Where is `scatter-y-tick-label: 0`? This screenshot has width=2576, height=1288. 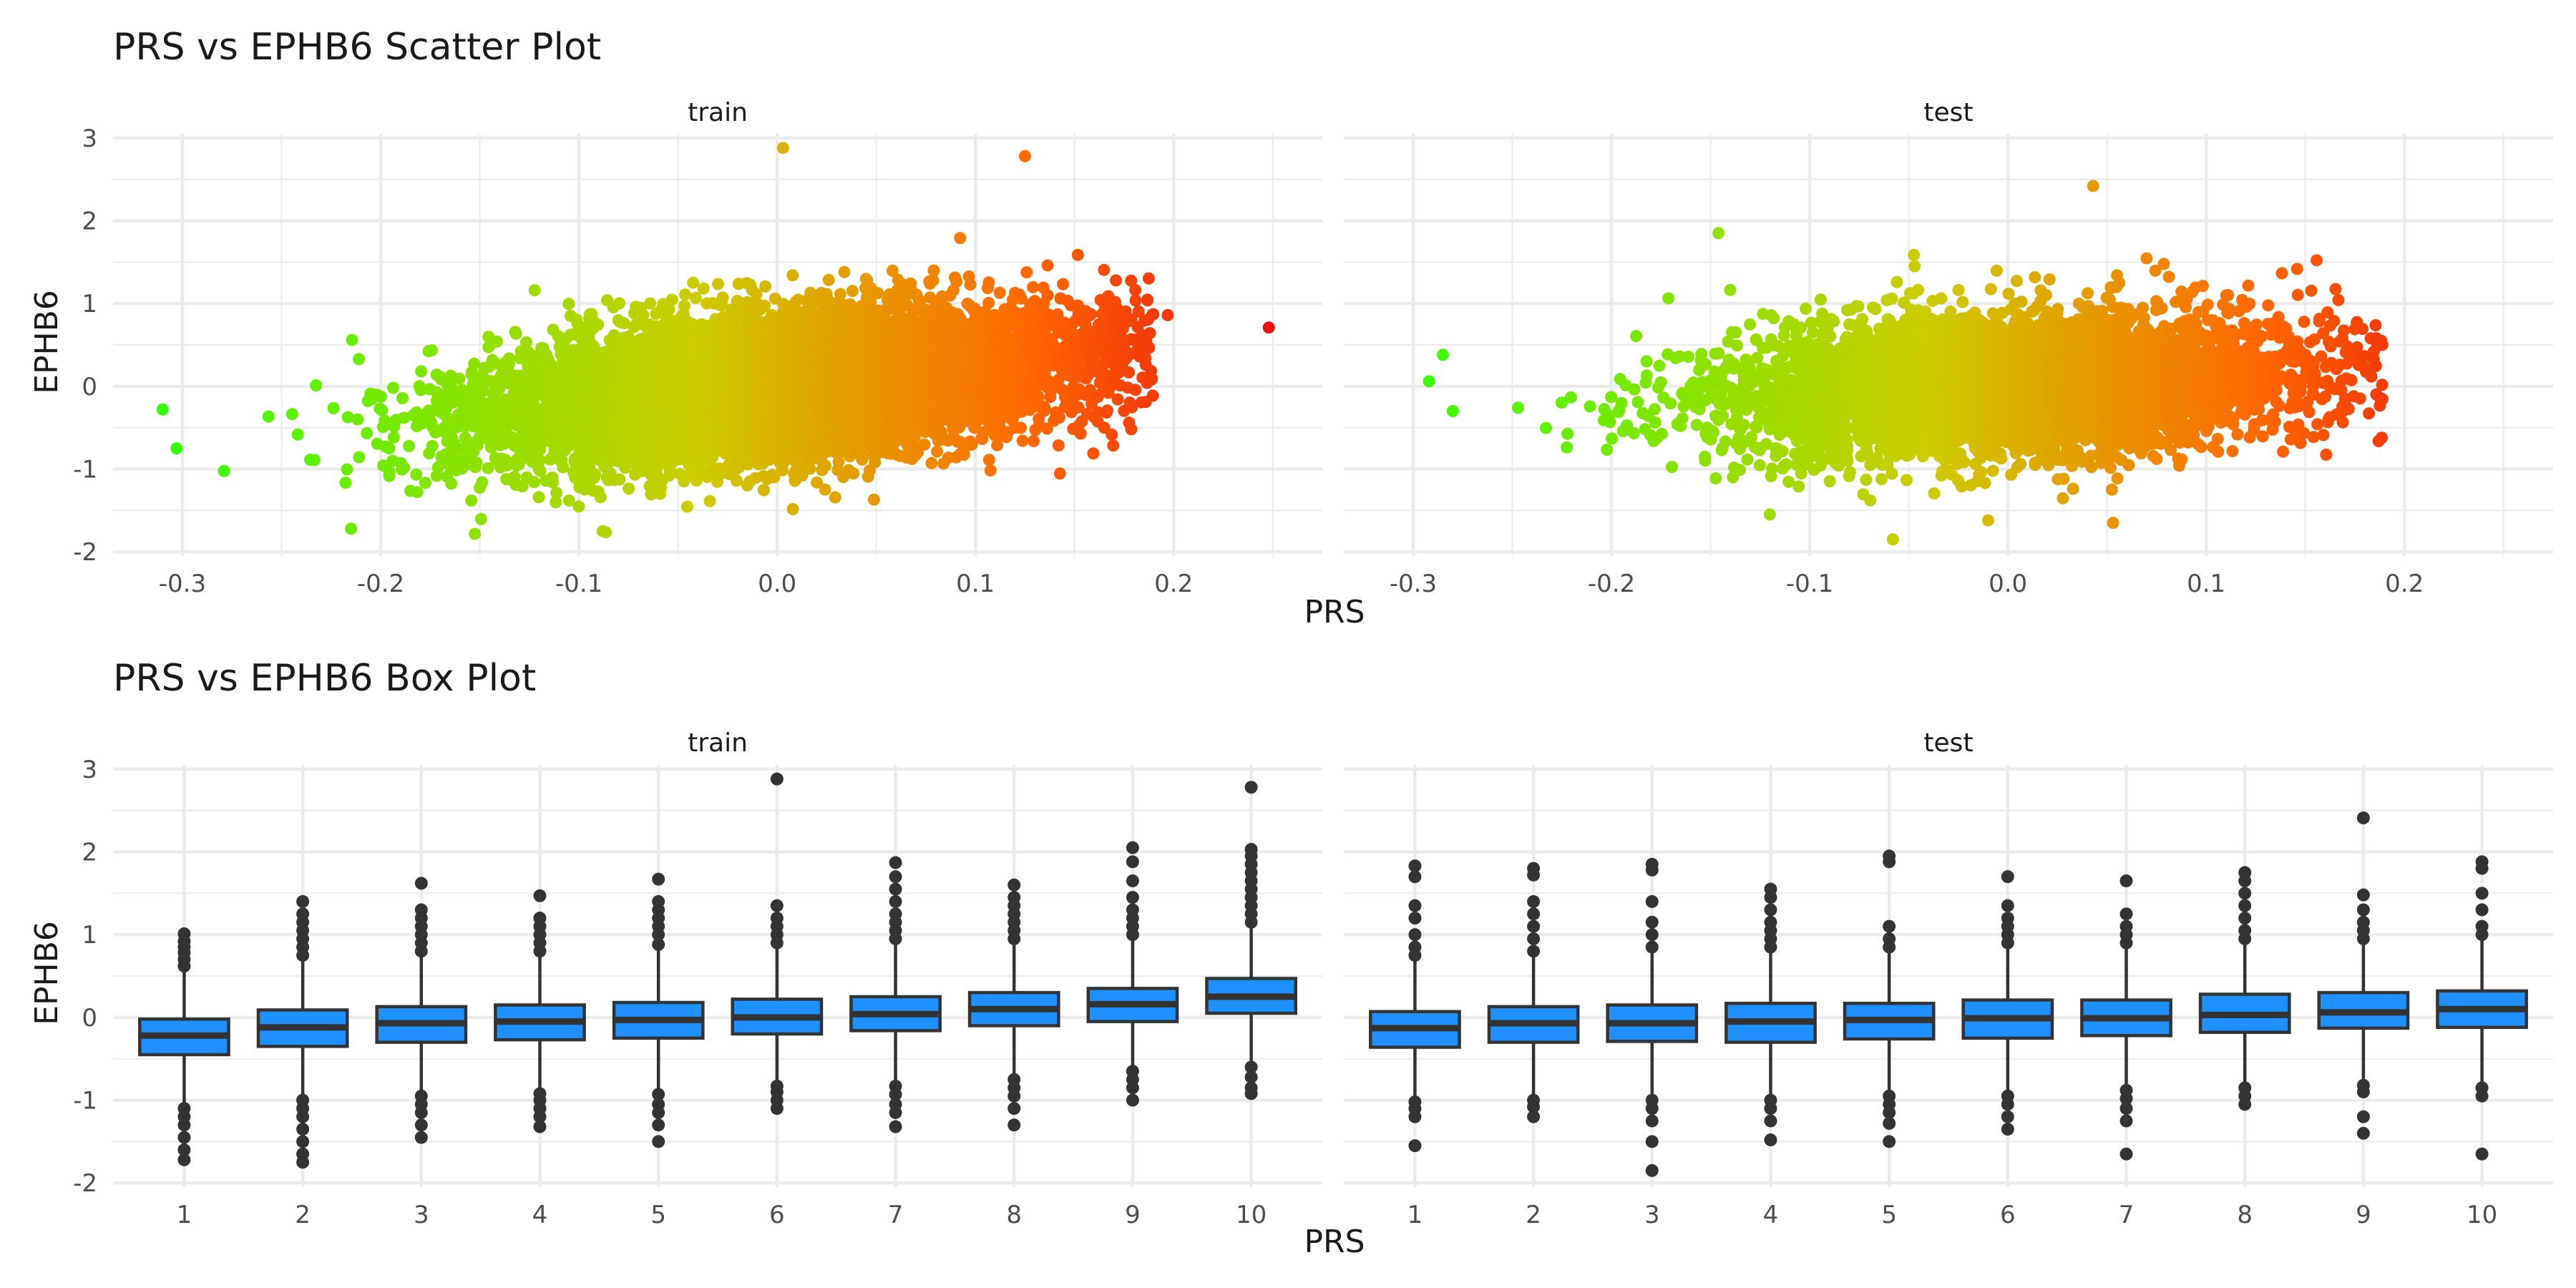
scatter-y-tick-label: 0 is located at coordinates (89, 387).